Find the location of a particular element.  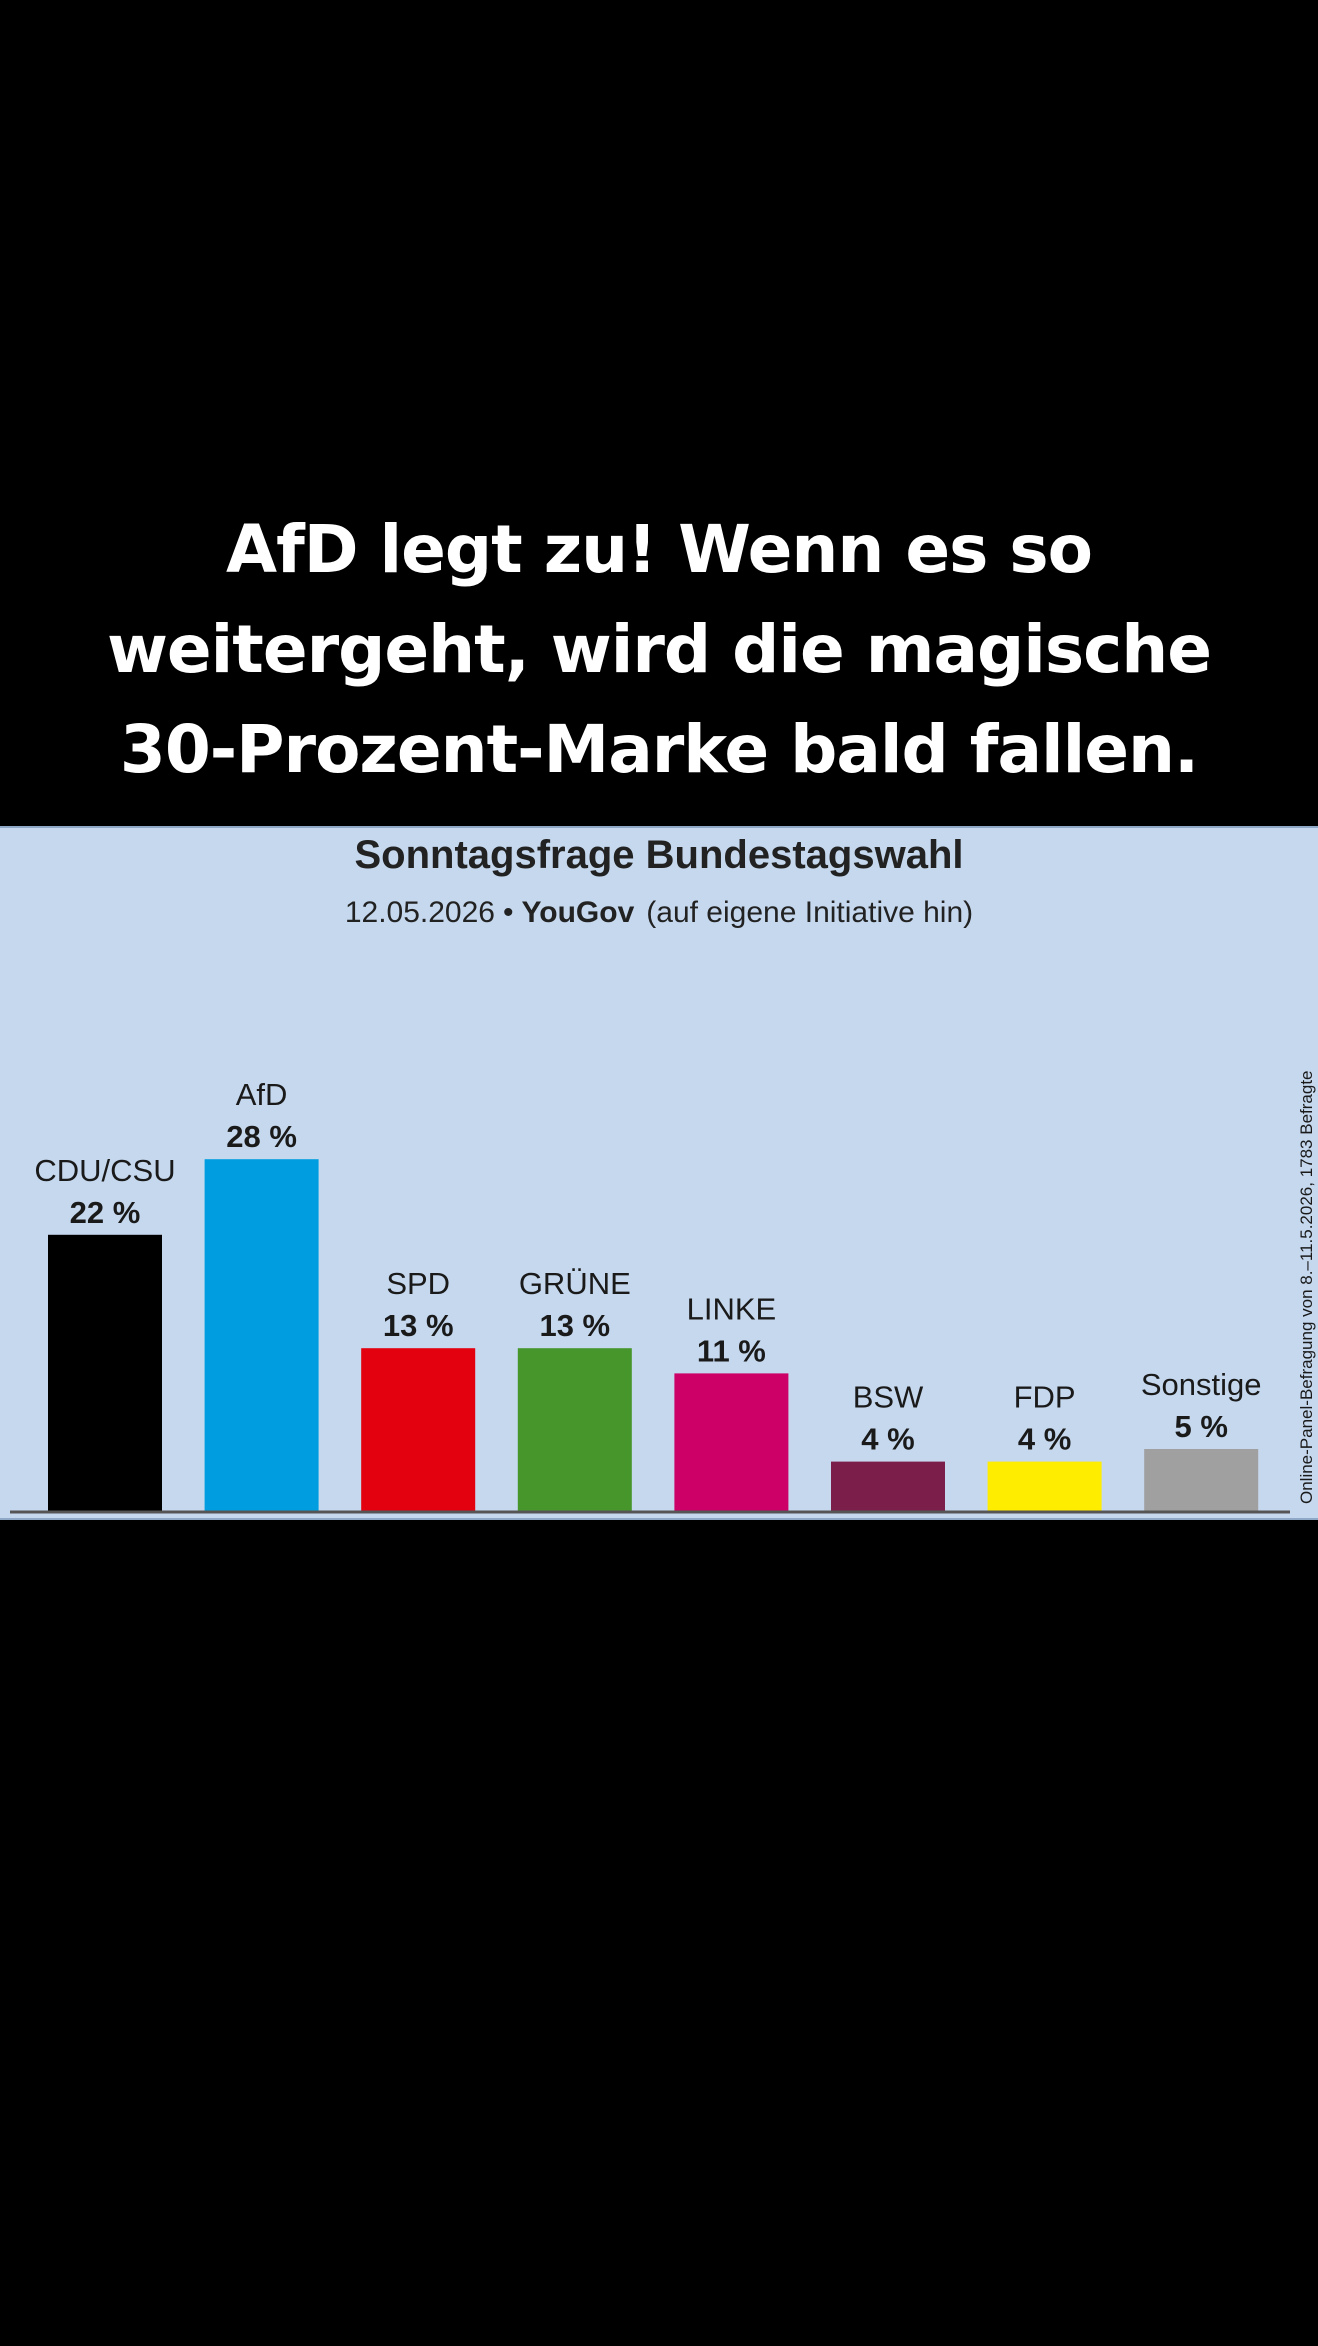

bar-gr-ne is located at coordinates (574, 1430).